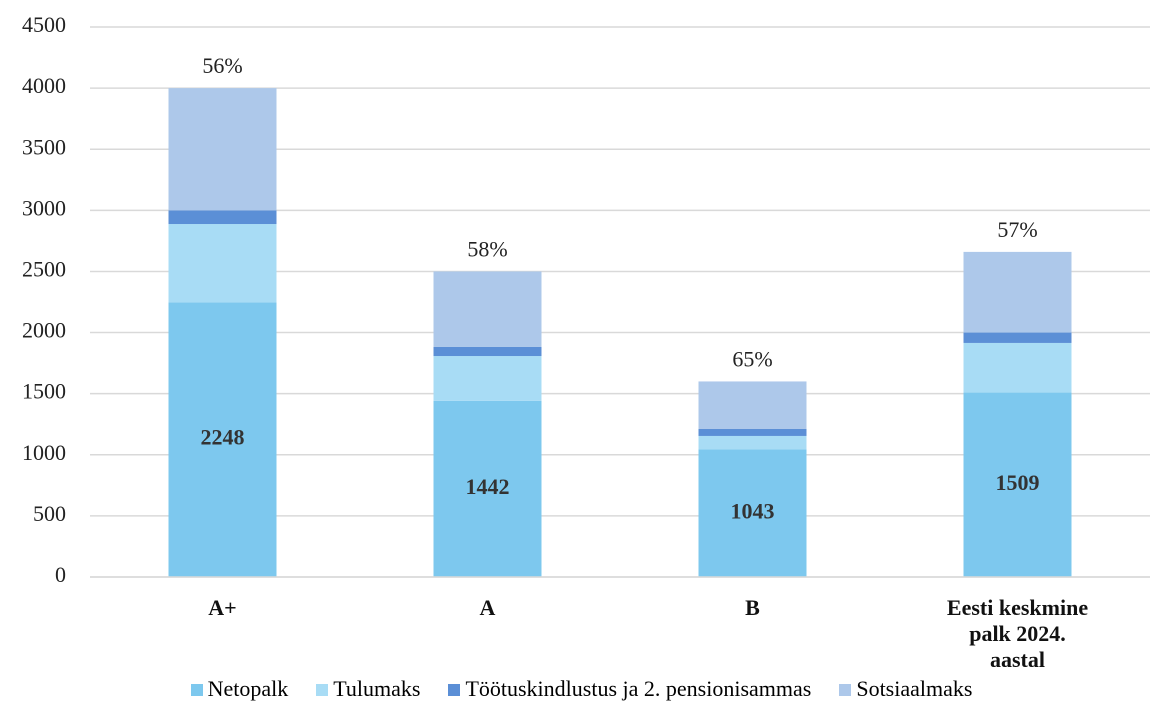  I want to click on y-tick-label: 3500, so click(44, 146).